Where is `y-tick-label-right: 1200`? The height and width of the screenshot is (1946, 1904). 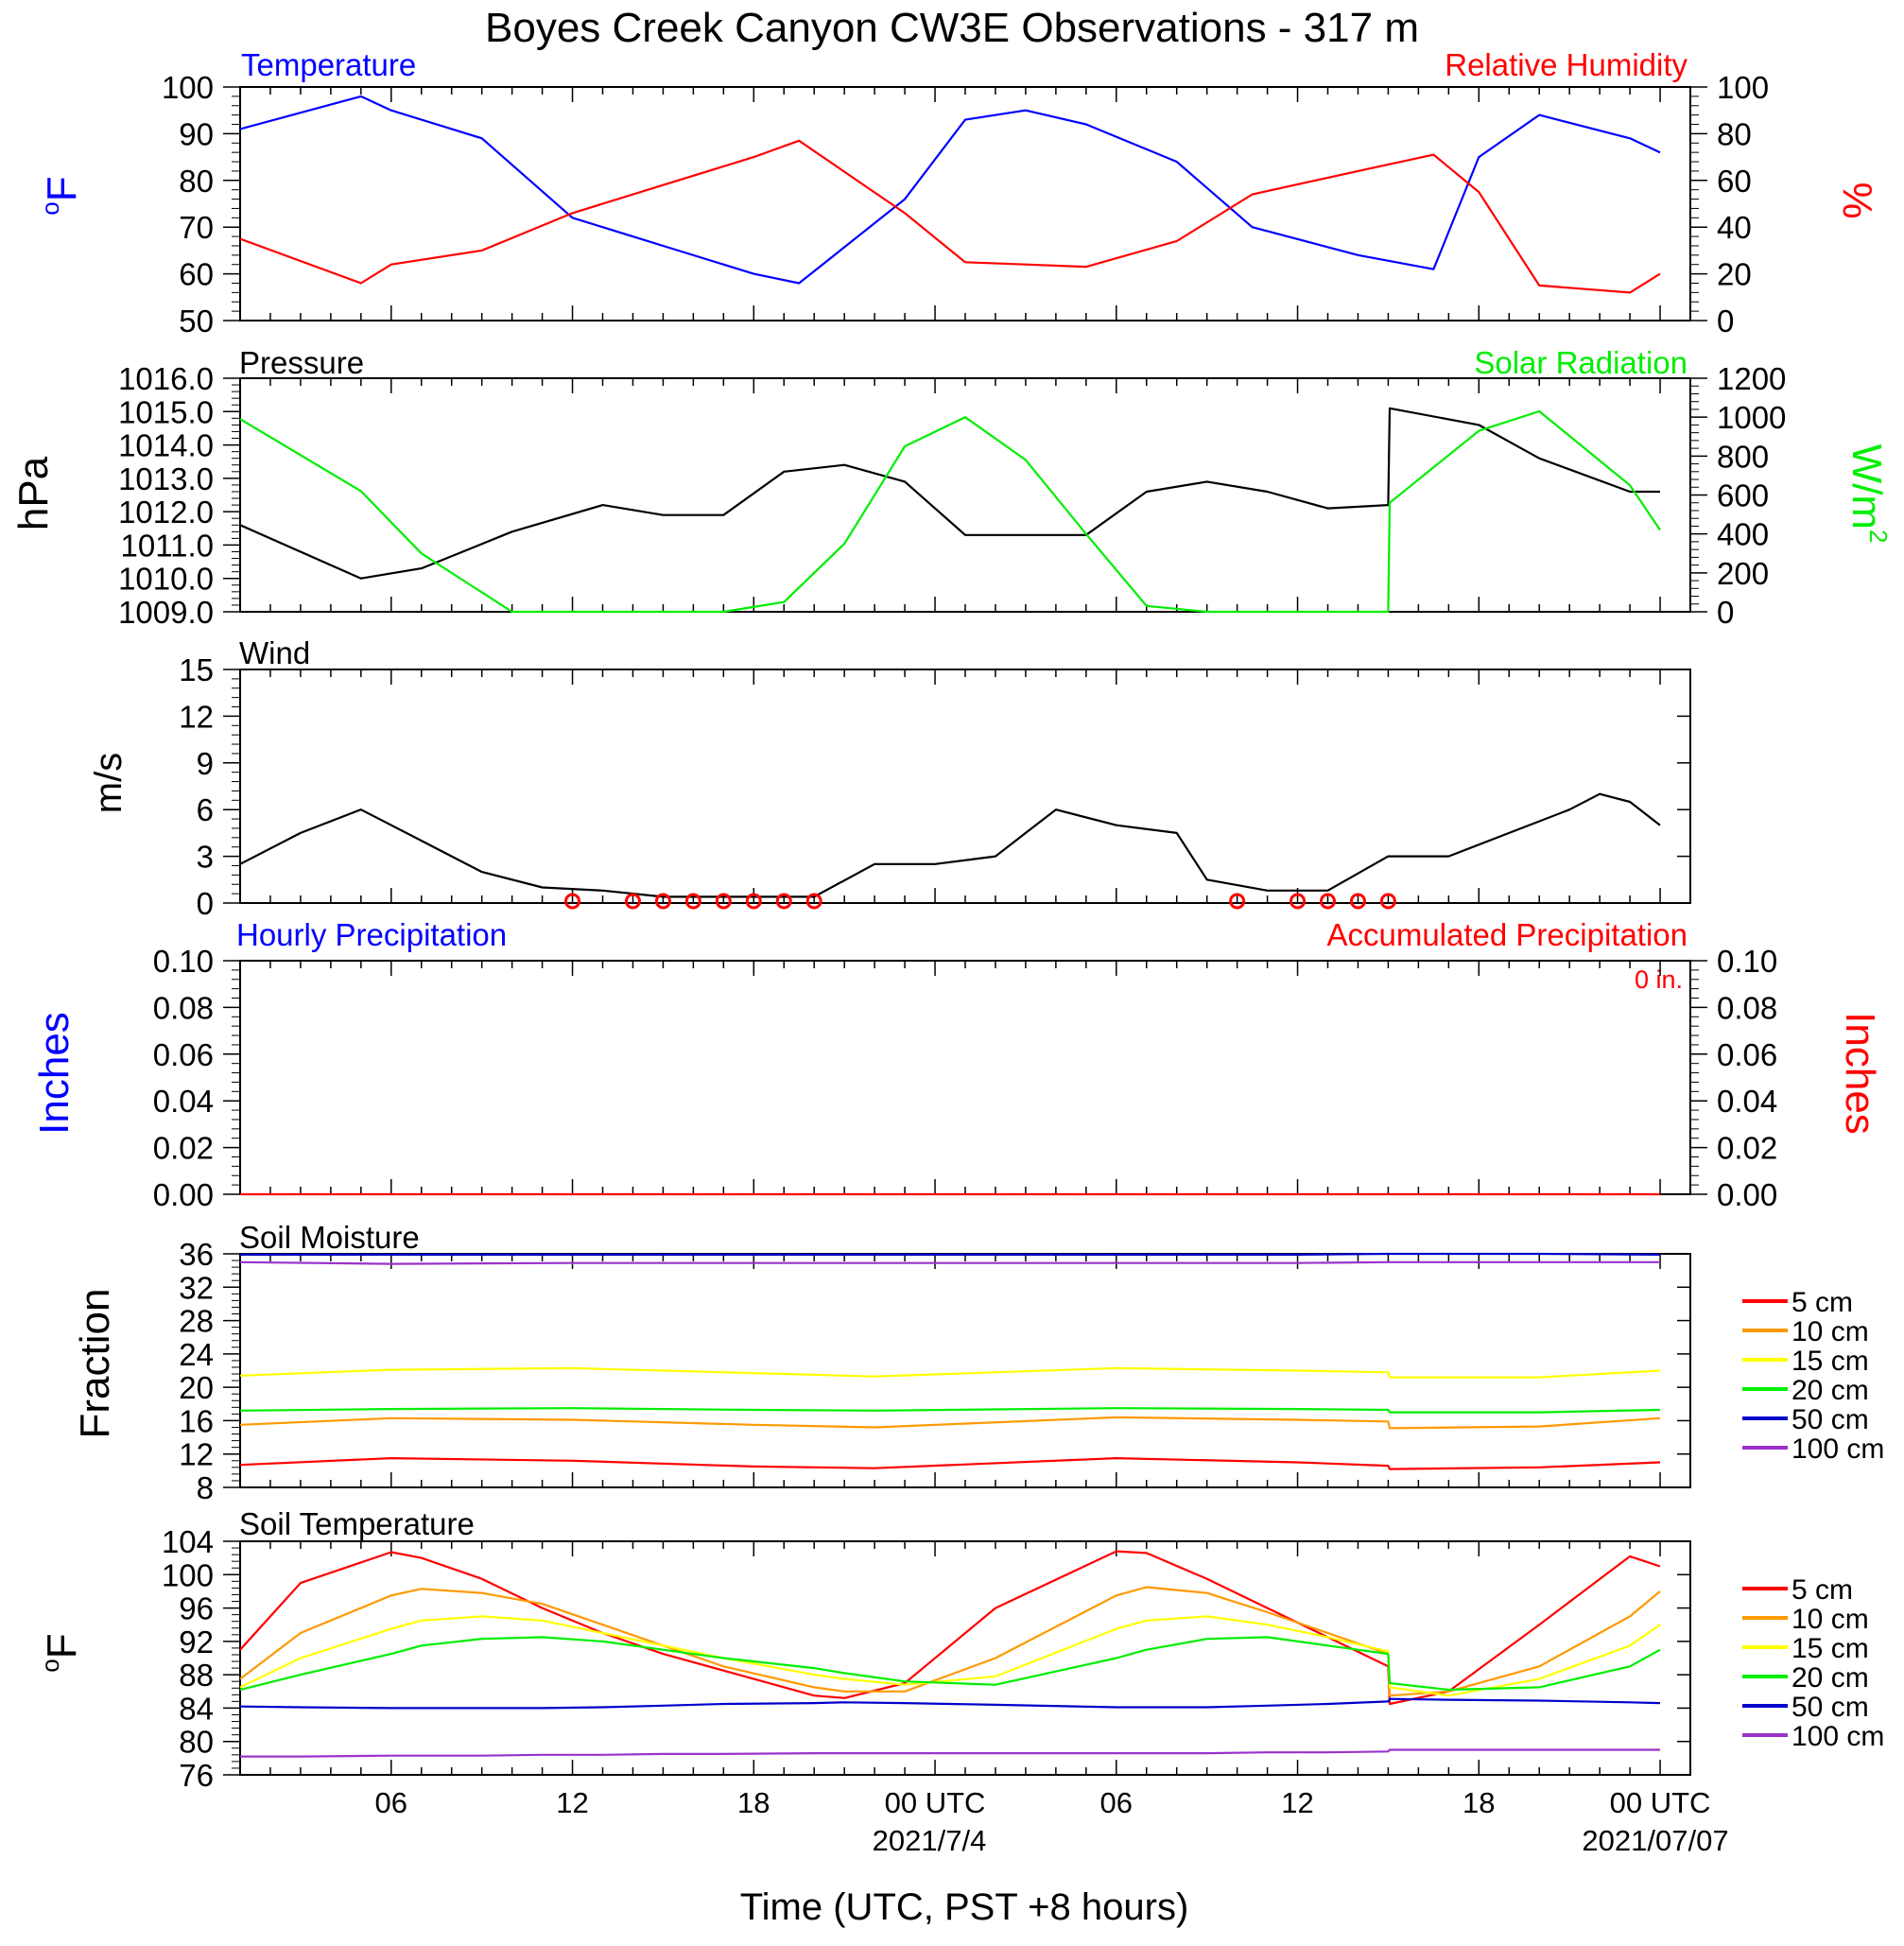 y-tick-label-right: 1200 is located at coordinates (1752, 379).